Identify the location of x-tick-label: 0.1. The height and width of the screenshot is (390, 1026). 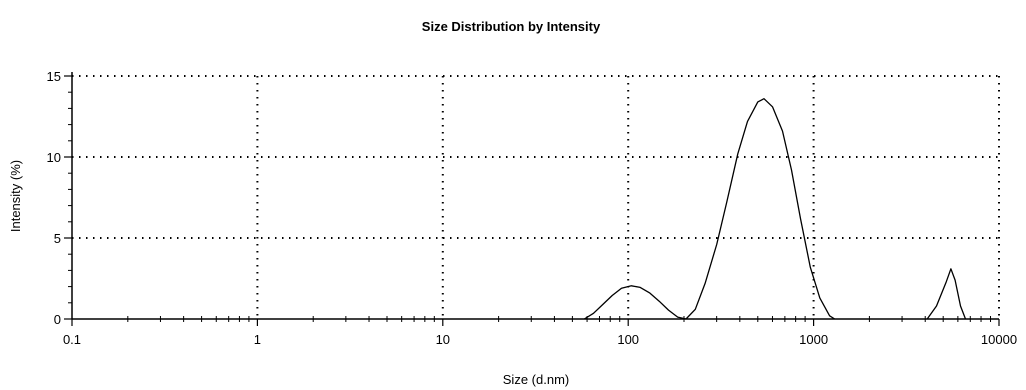
(72, 339).